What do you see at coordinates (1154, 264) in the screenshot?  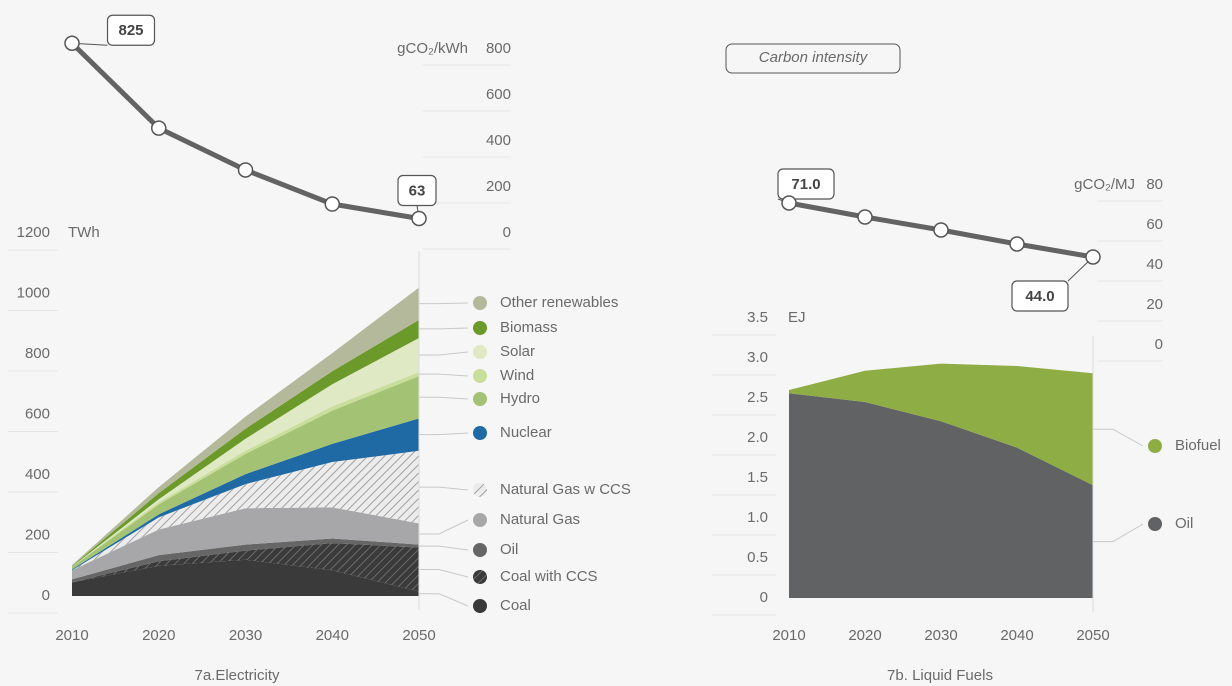 I see `y-tick-label: 40` at bounding box center [1154, 264].